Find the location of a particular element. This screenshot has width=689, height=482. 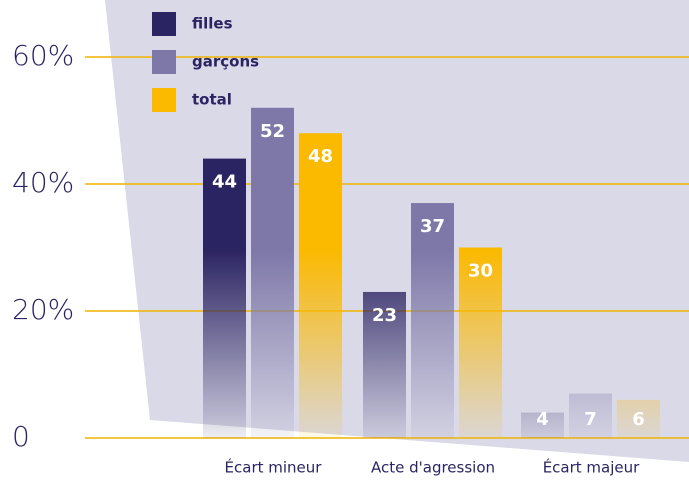

legend-label: garçons is located at coordinates (225, 62).